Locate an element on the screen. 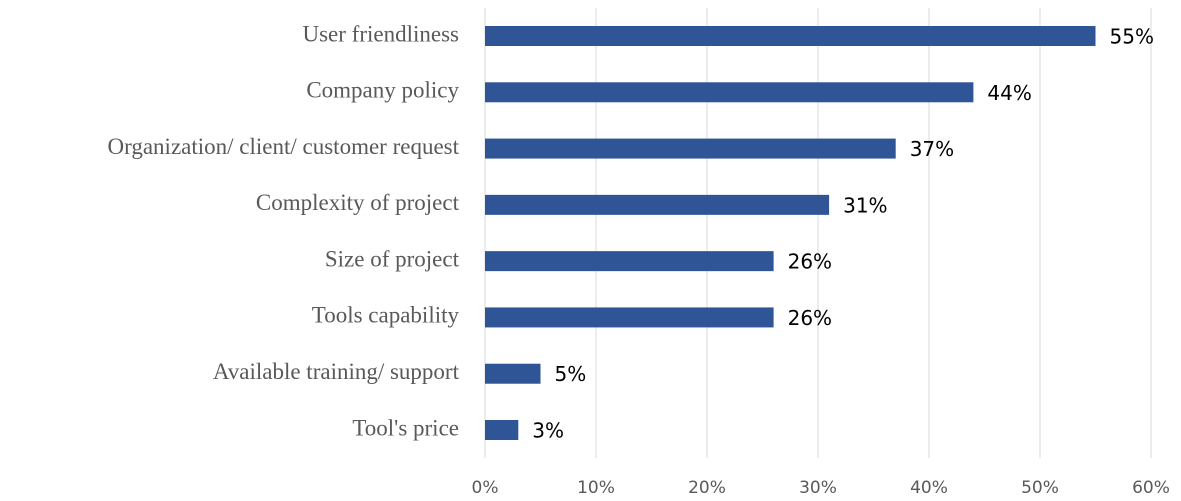 The width and height of the screenshot is (1181, 501). x-tick-label: 40% is located at coordinates (929, 488).